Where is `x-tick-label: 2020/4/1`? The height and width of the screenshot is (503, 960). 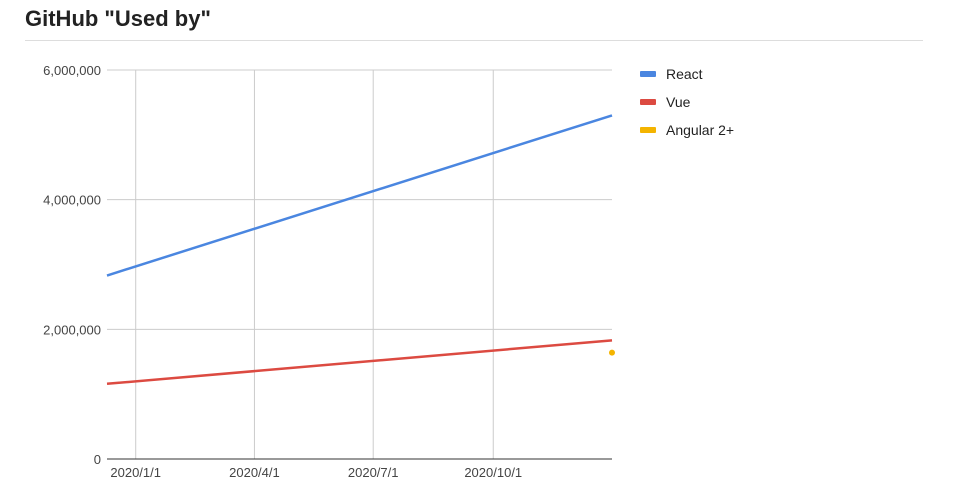 x-tick-label: 2020/4/1 is located at coordinates (254, 472).